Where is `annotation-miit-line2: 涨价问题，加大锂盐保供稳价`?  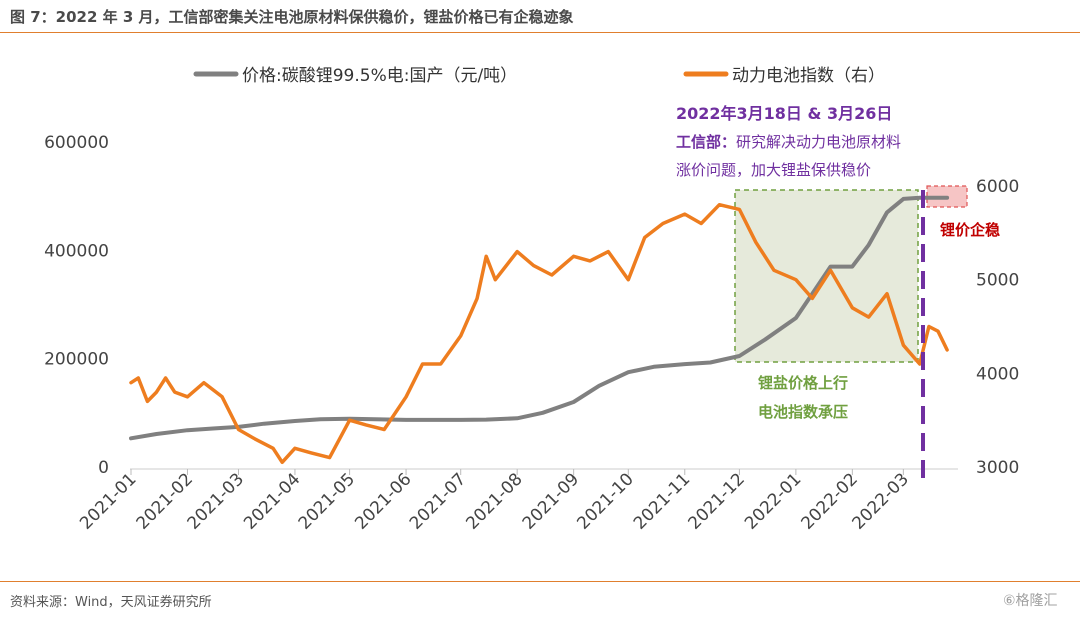 annotation-miit-line2: 涨价问题，加大锂盐保供稳价 is located at coordinates (773, 170).